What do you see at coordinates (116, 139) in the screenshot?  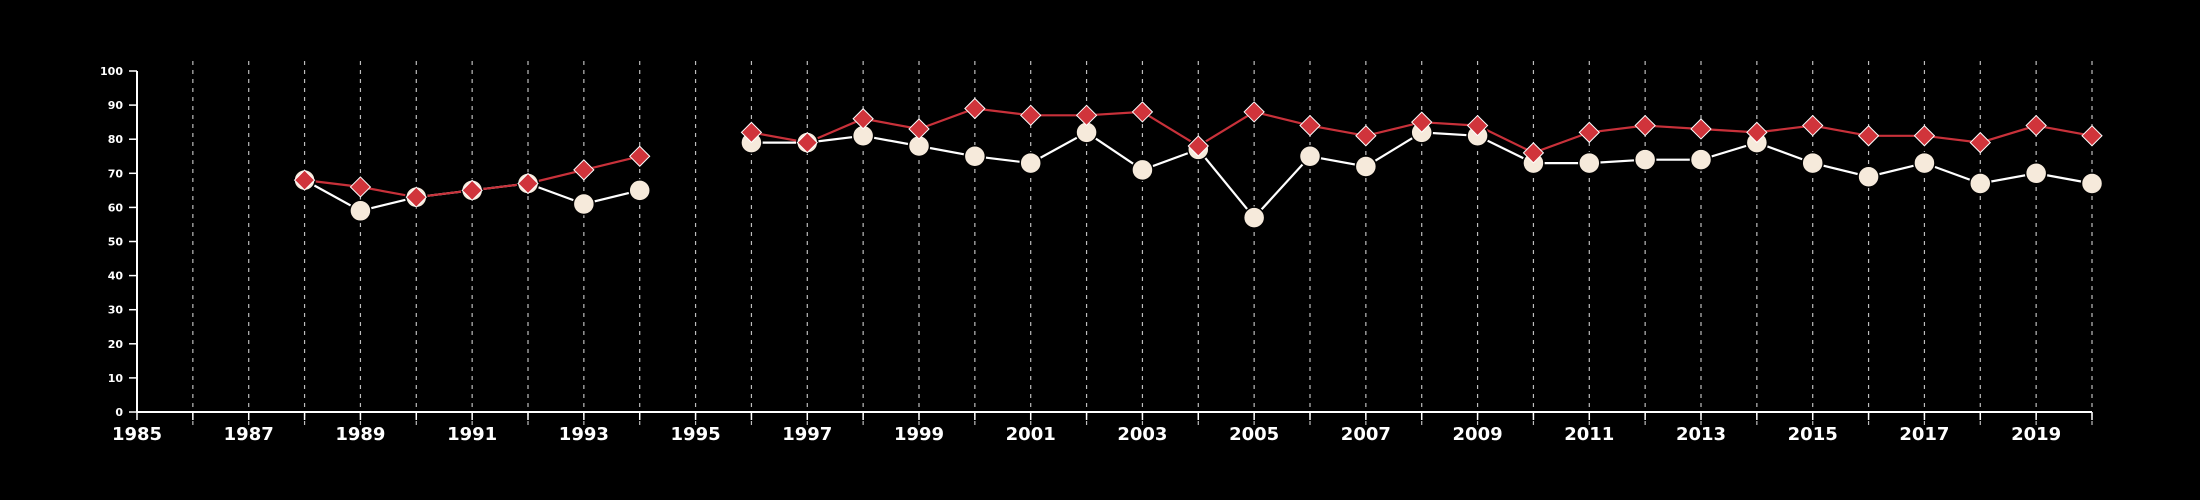 I see `y-tick-label: 80` at bounding box center [116, 139].